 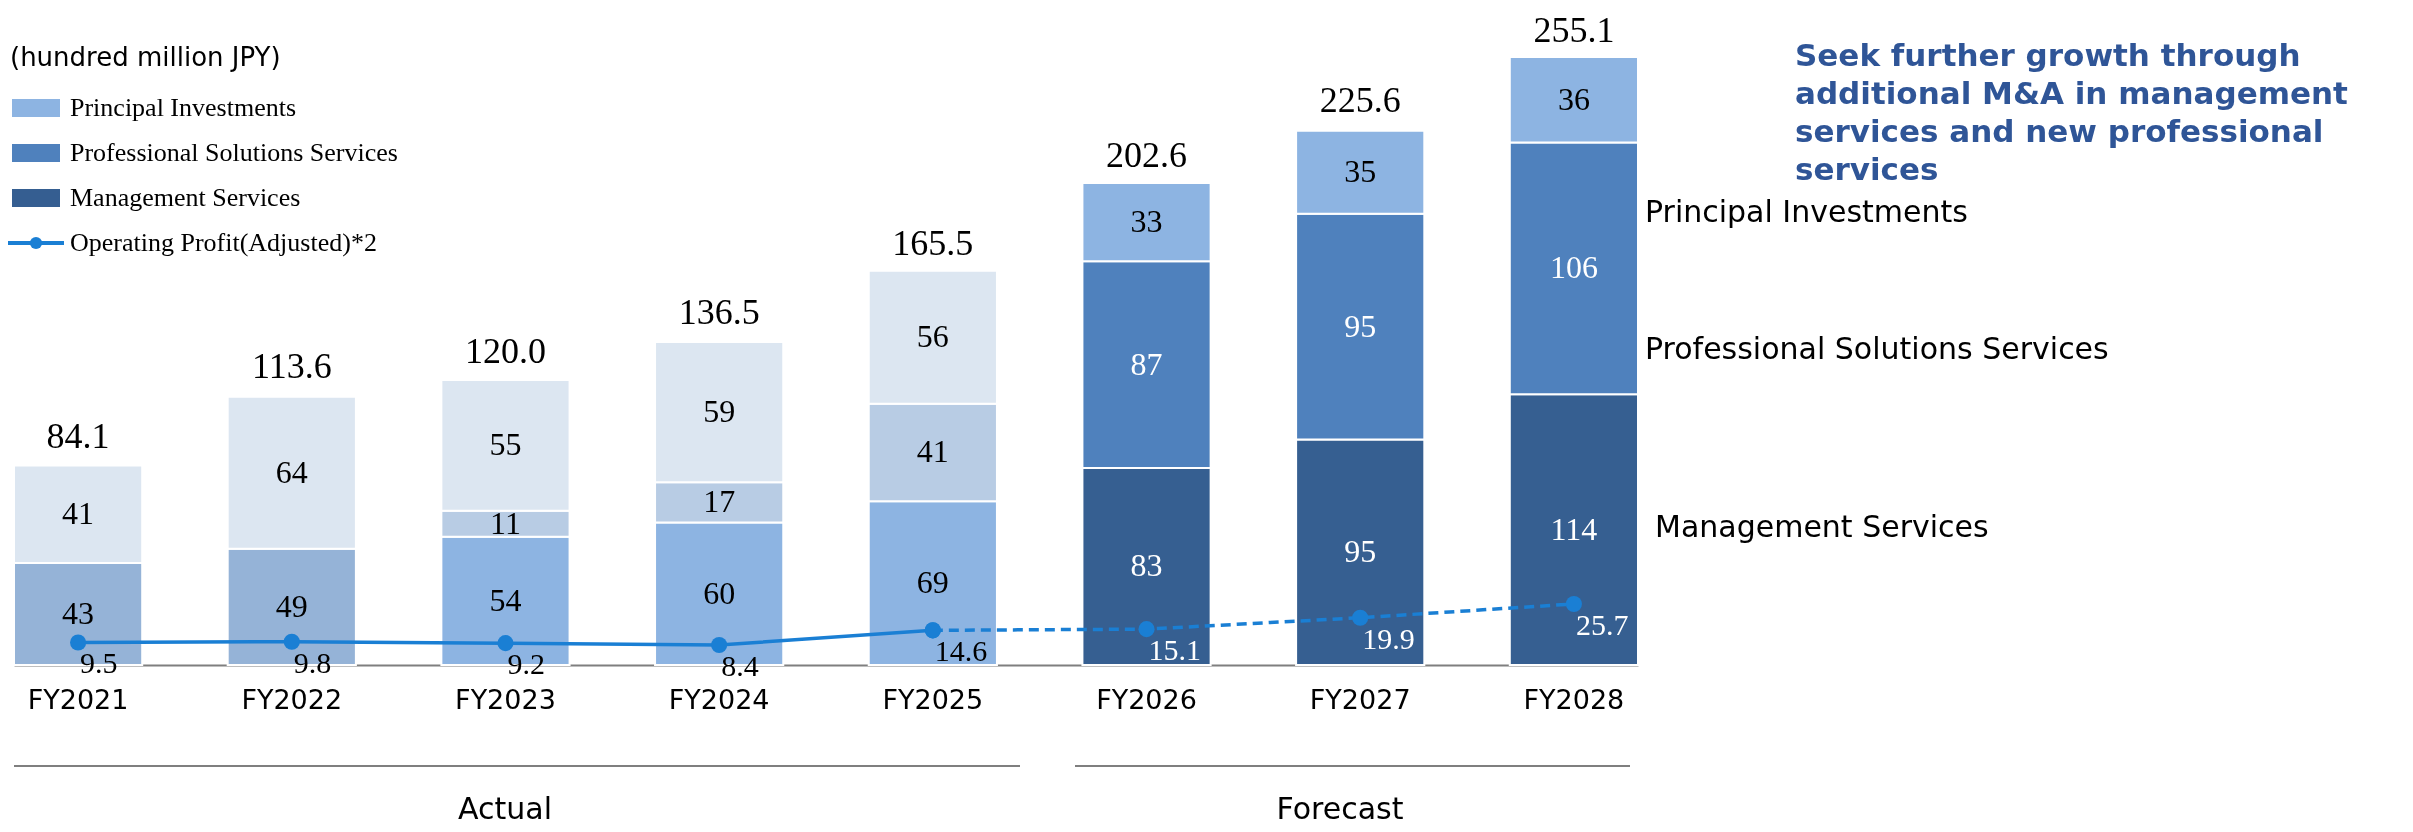 What do you see at coordinates (505, 699) in the screenshot?
I see `x-tick-label: FY2023` at bounding box center [505, 699].